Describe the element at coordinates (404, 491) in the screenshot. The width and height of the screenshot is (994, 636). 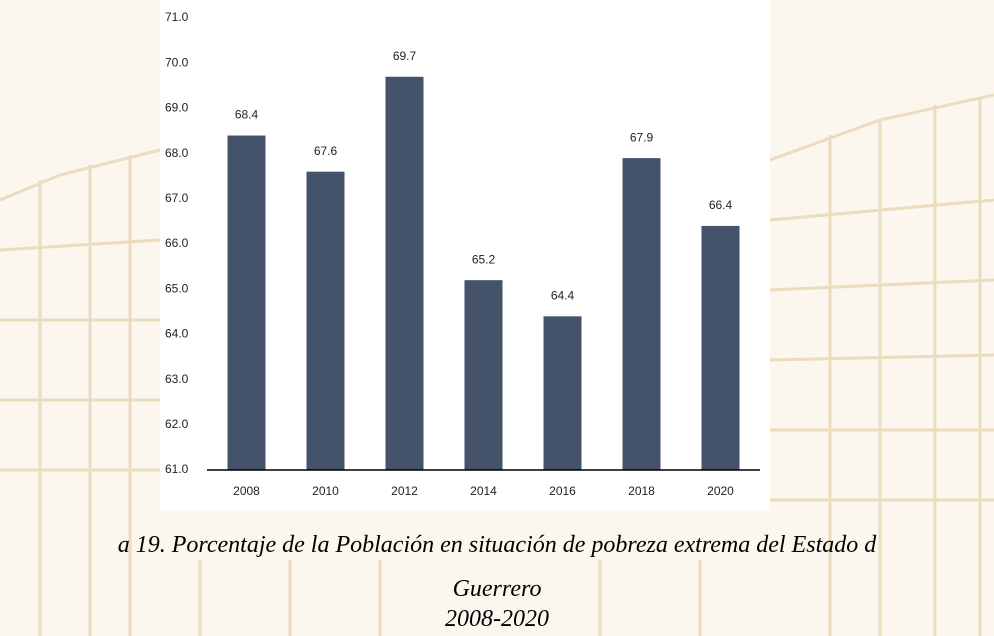
I see `x-tick-label: 2012` at that location.